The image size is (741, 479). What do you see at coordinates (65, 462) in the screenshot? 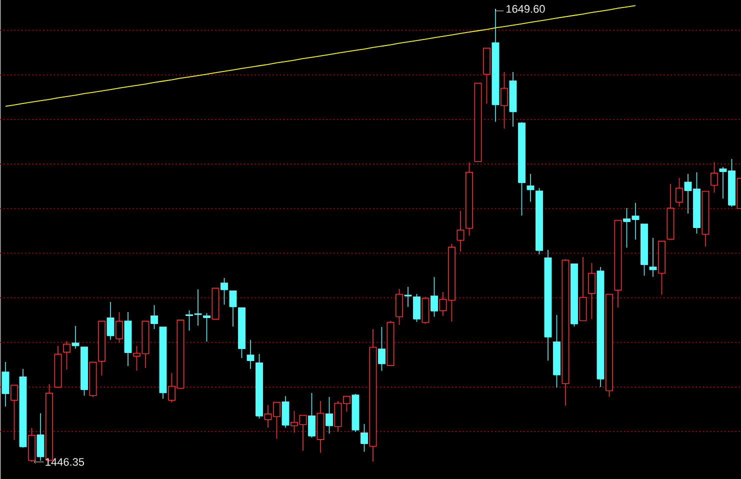
I see `annotation: 1446.35` at bounding box center [65, 462].